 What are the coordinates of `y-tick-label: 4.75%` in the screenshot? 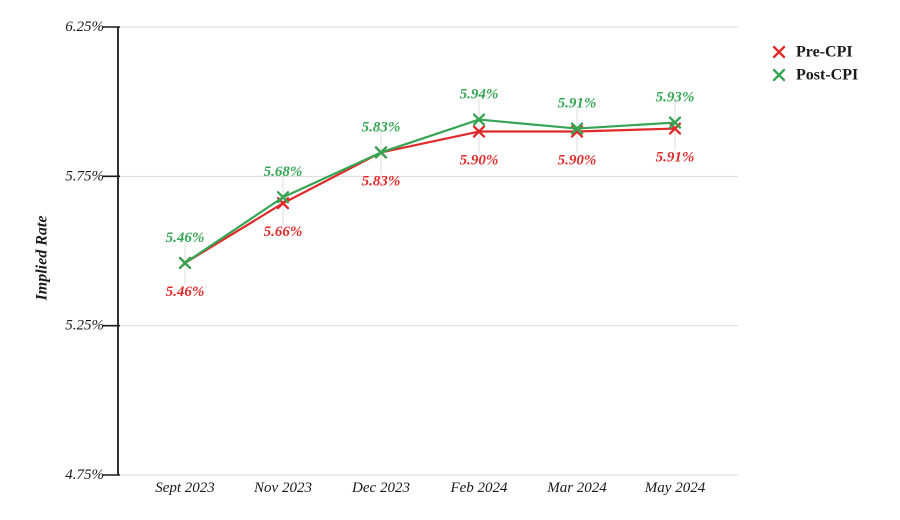 It's located at (84, 475).